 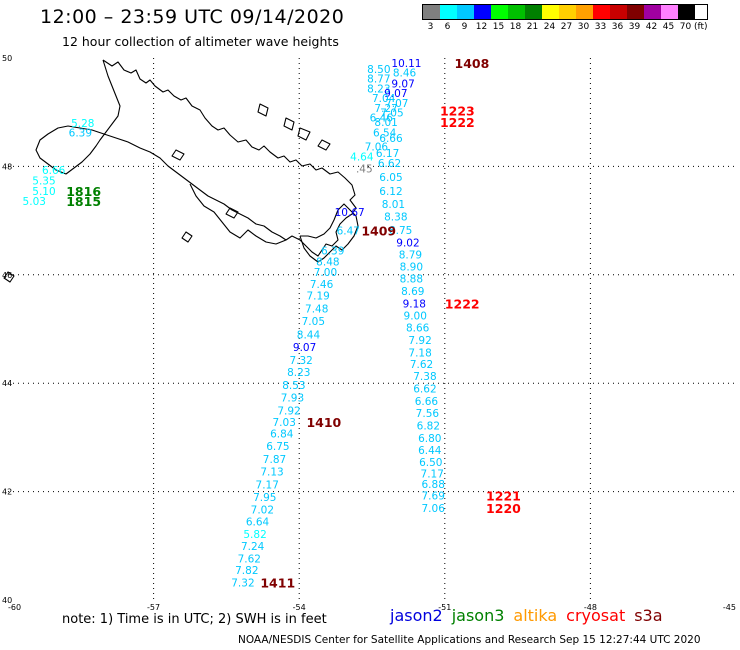 What do you see at coordinates (447, 27) in the screenshot?
I see `color-scale-label: 6` at bounding box center [447, 27].